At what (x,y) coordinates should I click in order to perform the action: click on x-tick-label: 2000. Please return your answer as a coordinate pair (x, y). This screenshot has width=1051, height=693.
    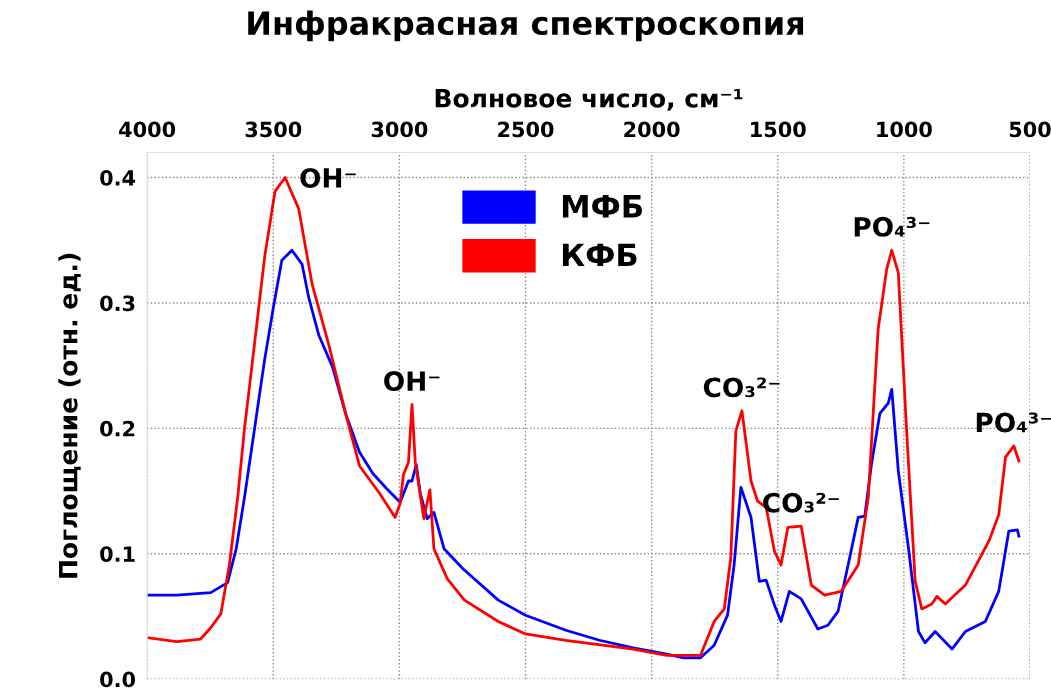
    Looking at the image, I should click on (652, 129).